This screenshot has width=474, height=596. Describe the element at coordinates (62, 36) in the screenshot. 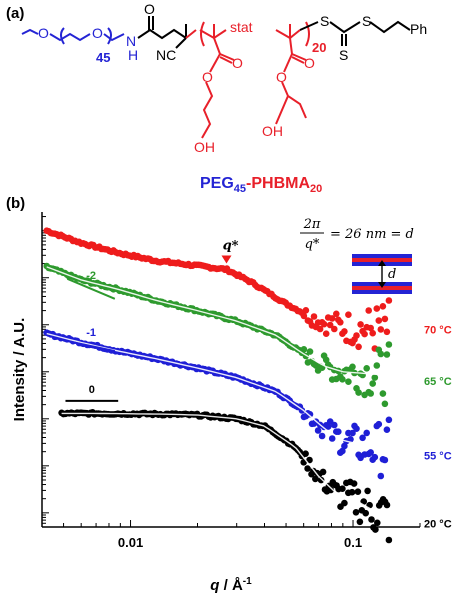

I see `peg-bracket-left` at that location.